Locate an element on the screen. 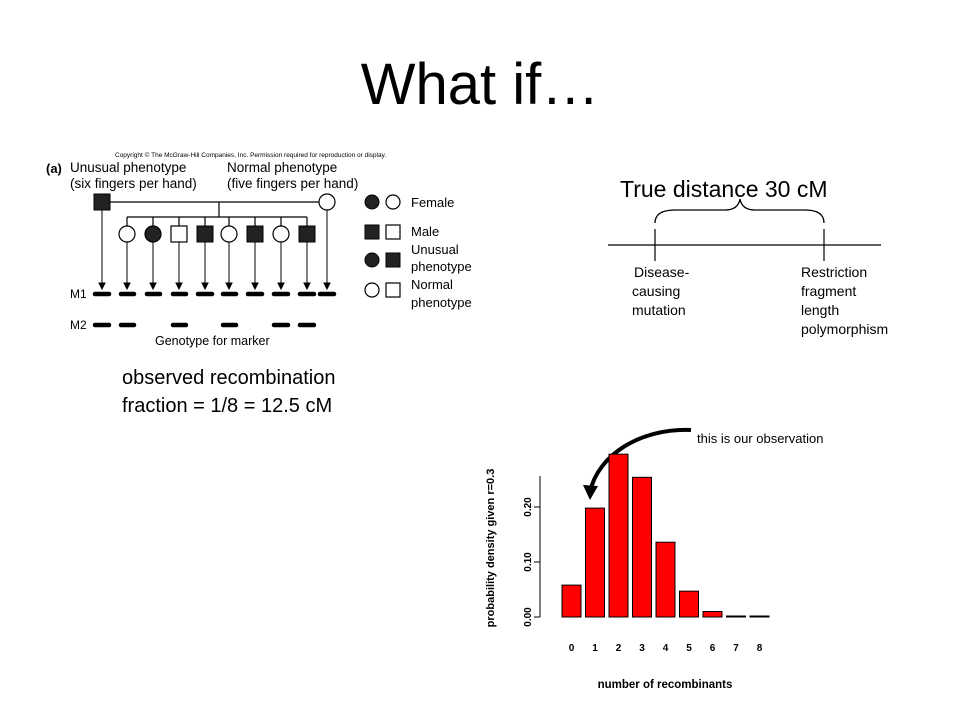 The width and height of the screenshot is (960, 720). legend-male: Male is located at coordinates (425, 231).